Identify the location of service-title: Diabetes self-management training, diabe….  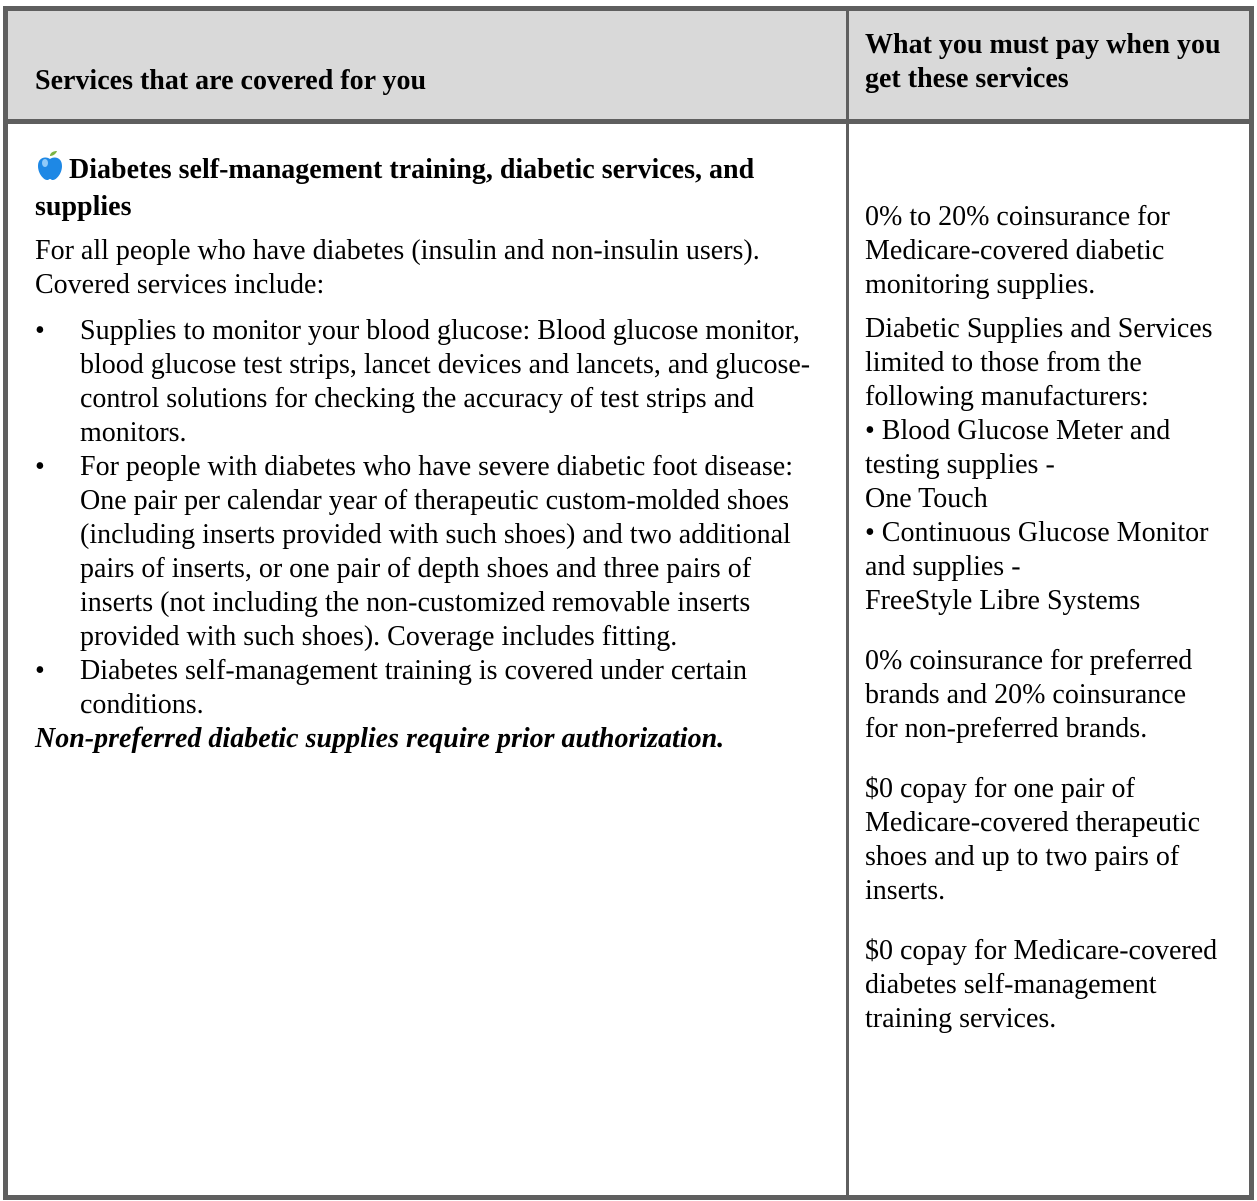
(395, 188).